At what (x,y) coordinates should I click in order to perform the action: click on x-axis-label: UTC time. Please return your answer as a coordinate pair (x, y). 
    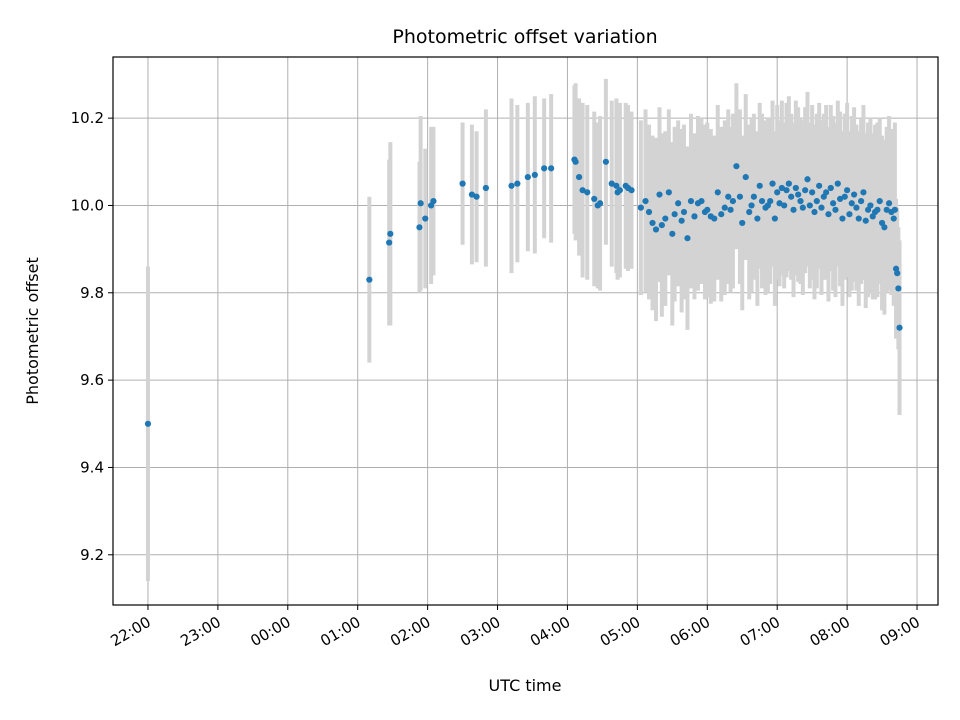
    Looking at the image, I should click on (525, 685).